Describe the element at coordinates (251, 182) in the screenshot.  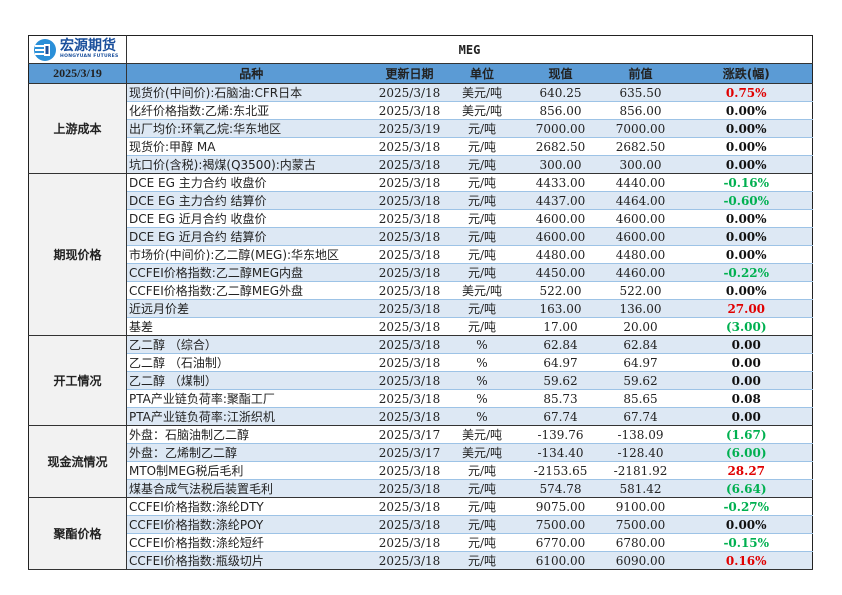
I see `item-name: DCE EG 主力合约 收盘价` at that location.